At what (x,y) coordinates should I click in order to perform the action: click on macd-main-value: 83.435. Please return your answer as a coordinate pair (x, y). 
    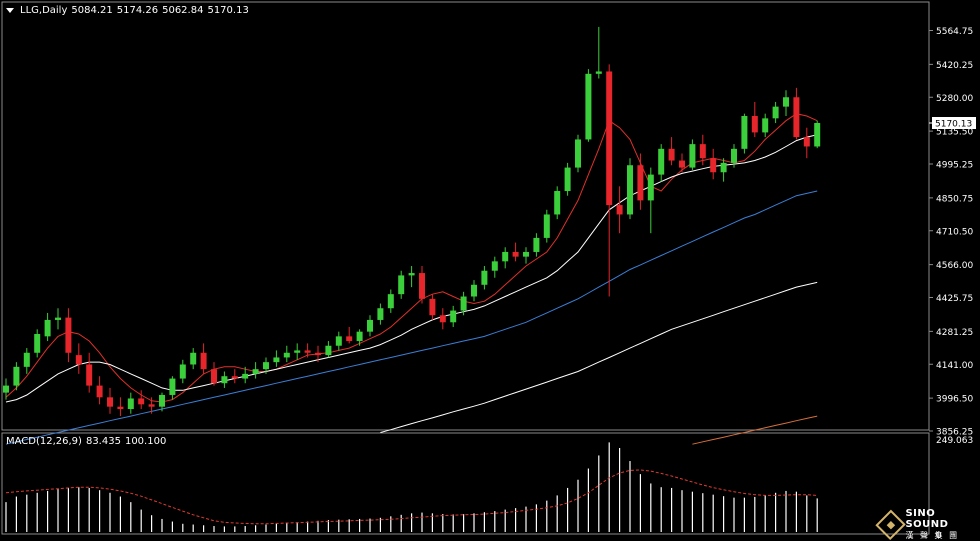
    Looking at the image, I should click on (103, 441).